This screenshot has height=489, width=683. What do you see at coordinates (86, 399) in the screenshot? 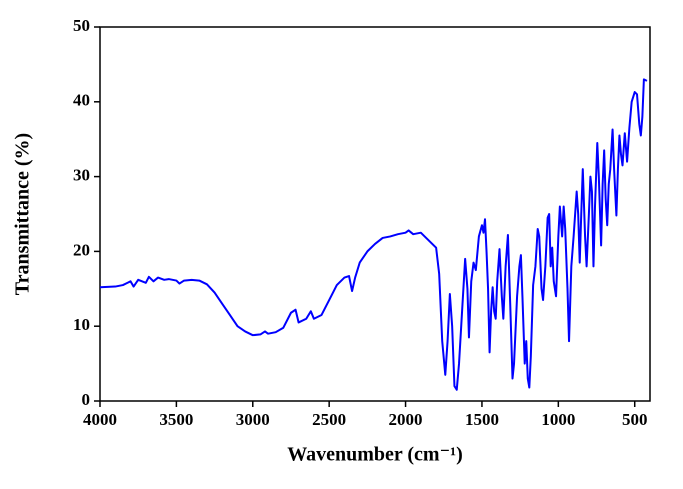
I see `y-tick-label: 0` at bounding box center [86, 399].